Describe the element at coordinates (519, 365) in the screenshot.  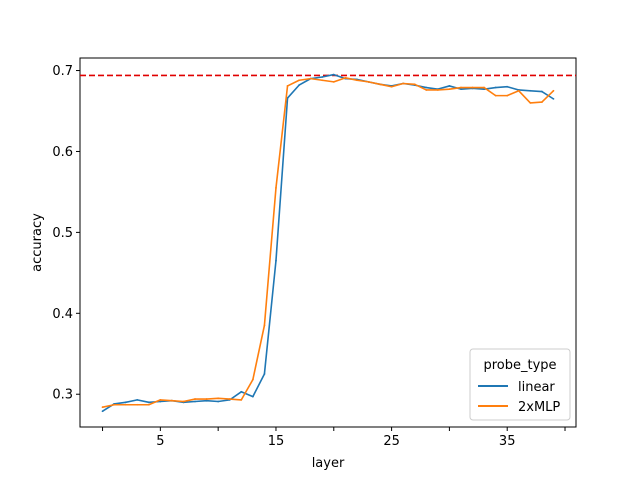
I see `legend-title: probe_type` at that location.